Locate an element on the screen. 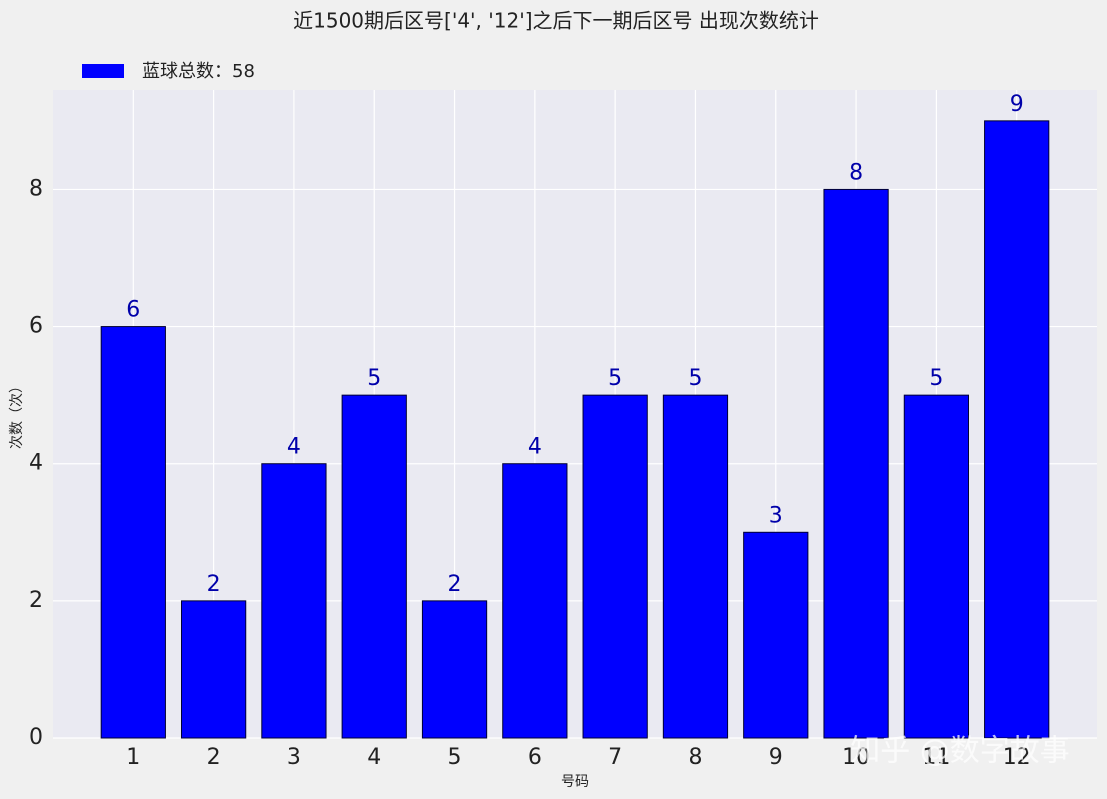 The width and height of the screenshot is (1107, 799). y-tick-label: 0 is located at coordinates (36, 737).